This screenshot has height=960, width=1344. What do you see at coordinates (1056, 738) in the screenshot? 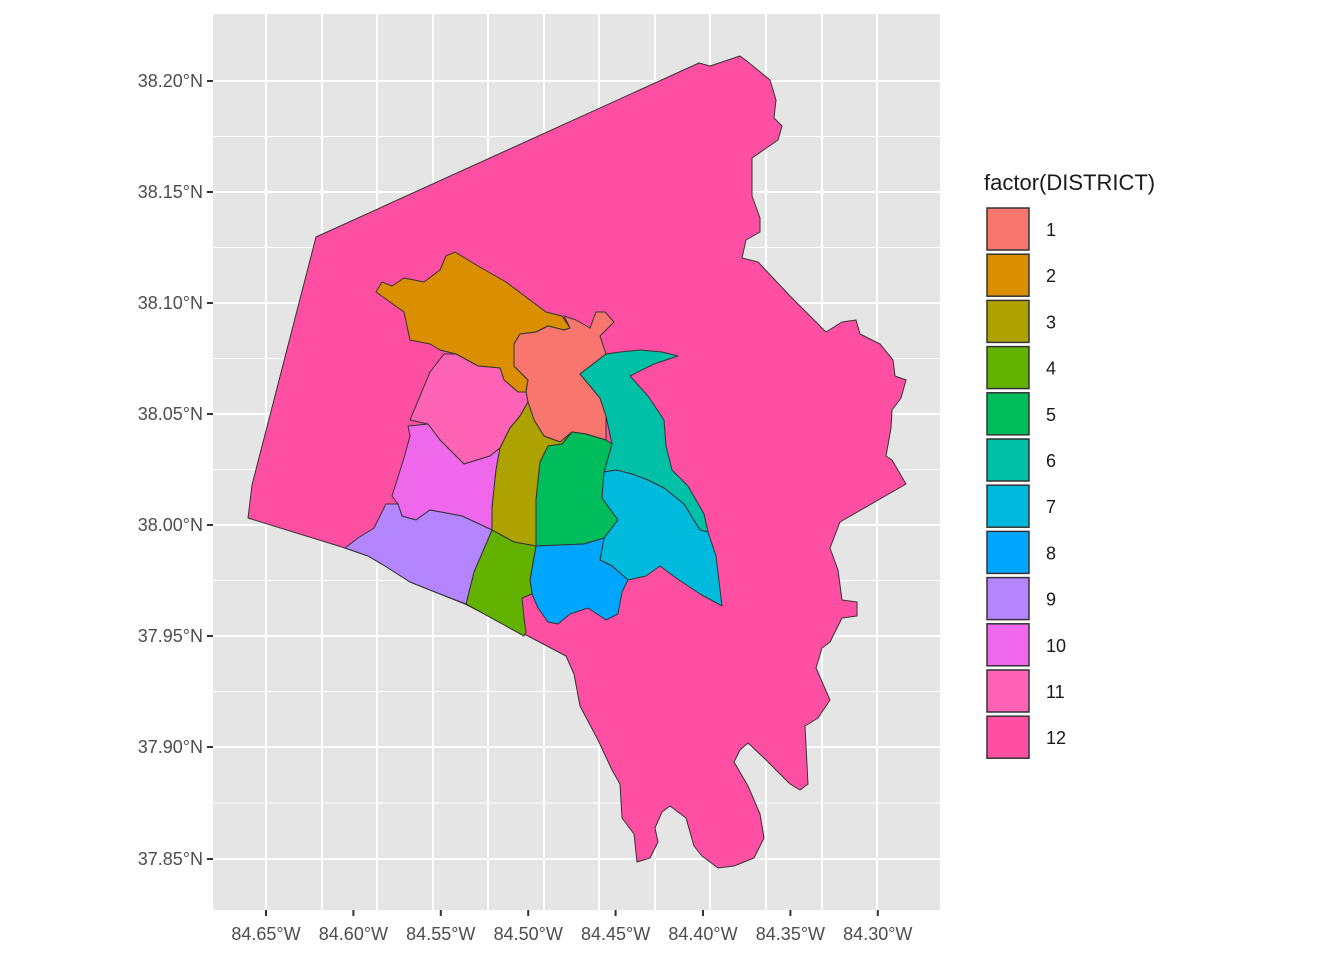
I see `legend-label-12: 12` at bounding box center [1056, 738].